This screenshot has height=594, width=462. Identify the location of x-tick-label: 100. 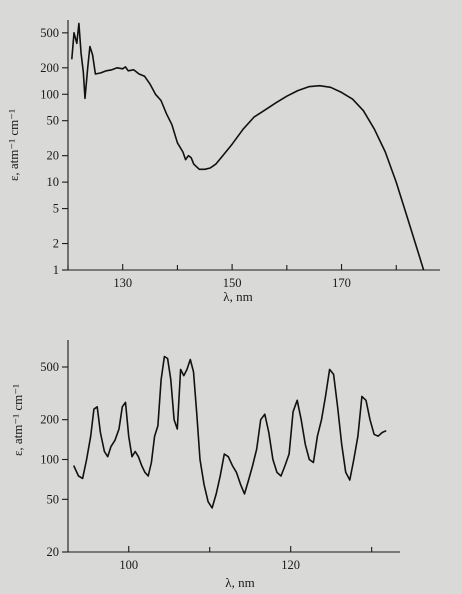
(128, 565).